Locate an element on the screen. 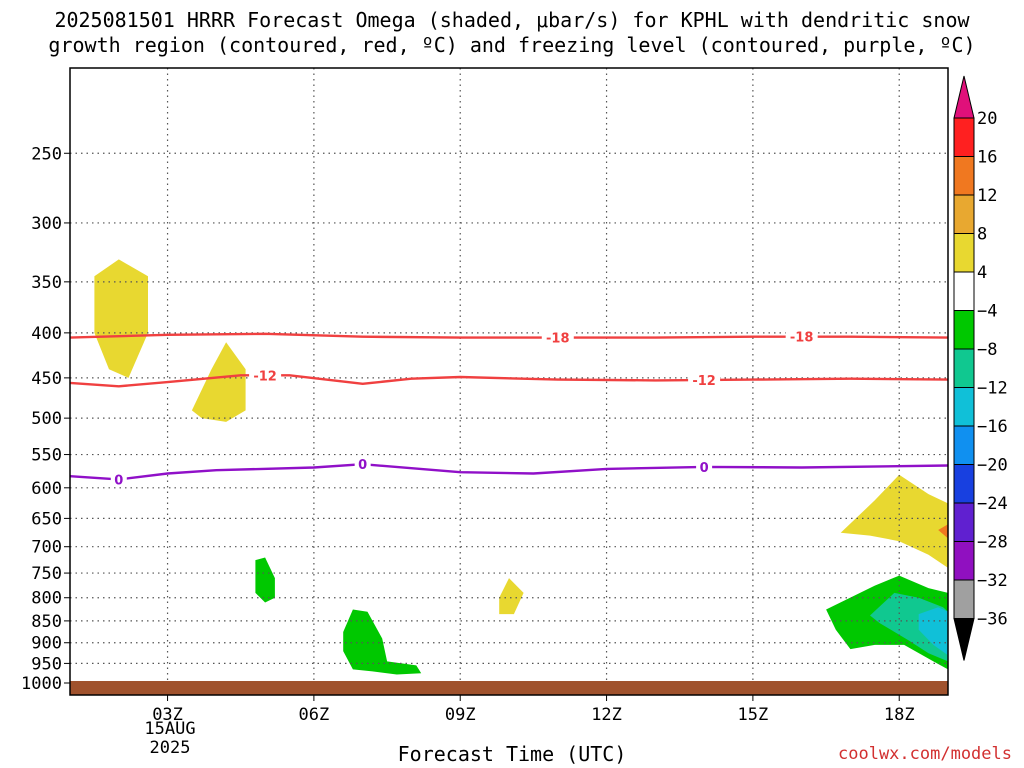  y-tick-label: 900 is located at coordinates (46, 644).